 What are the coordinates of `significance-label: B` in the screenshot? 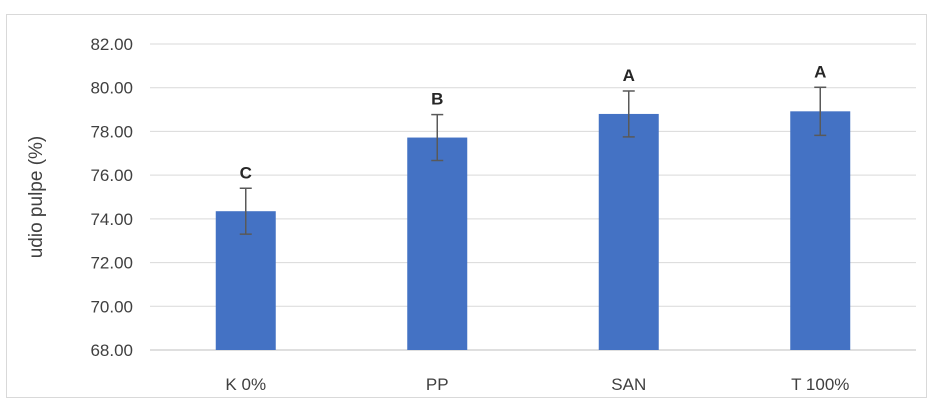 It's located at (437, 99).